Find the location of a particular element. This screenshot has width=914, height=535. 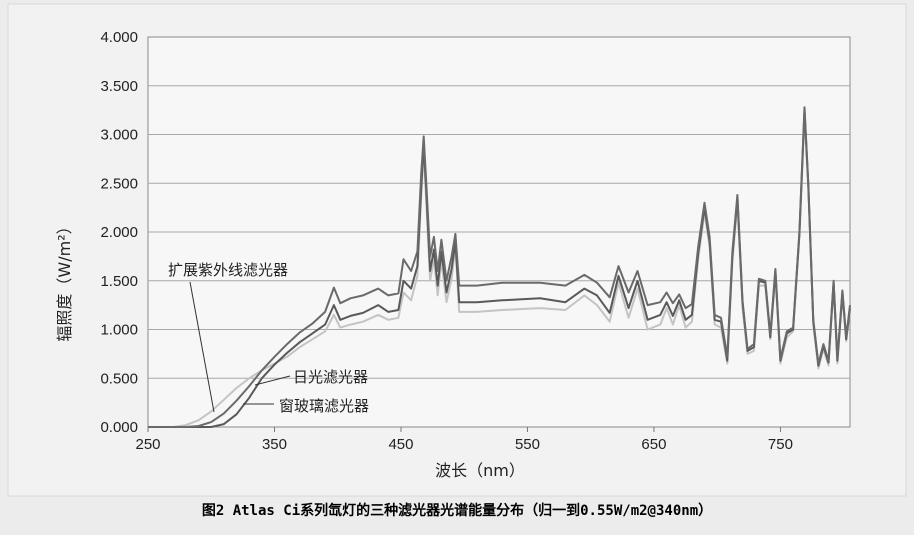

annotations: 扩展紫外线滤光器 日光滤光器 窗玻璃滤光器 is located at coordinates (268, 338).